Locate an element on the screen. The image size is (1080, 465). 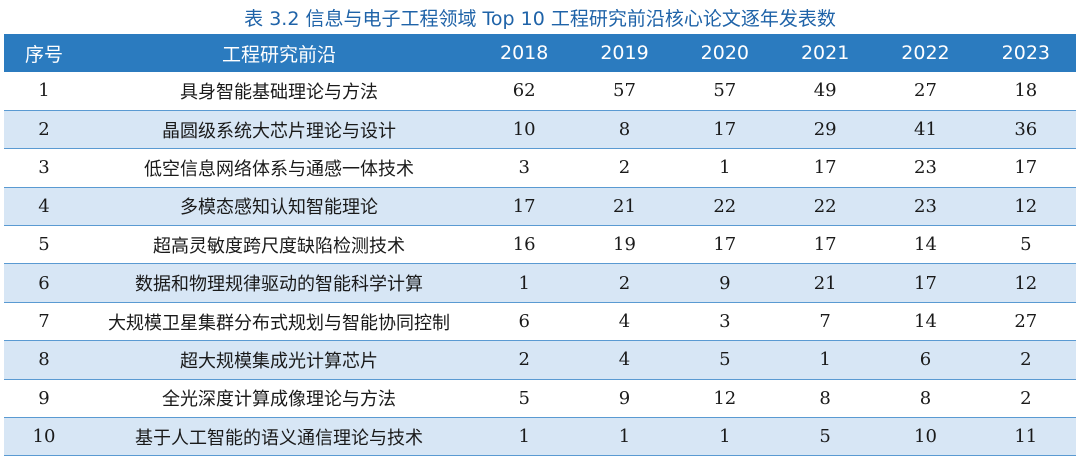
row-value-2019: 57 is located at coordinates (624, 91).